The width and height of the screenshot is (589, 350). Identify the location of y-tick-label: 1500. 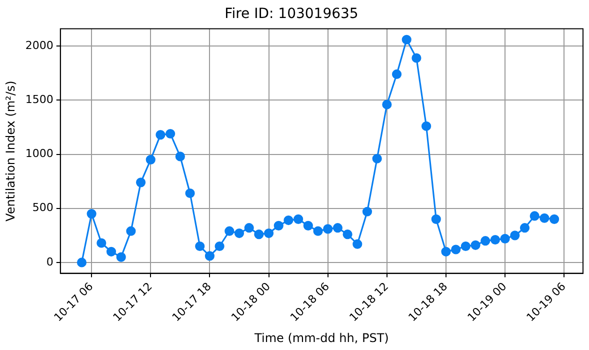
(39, 99).